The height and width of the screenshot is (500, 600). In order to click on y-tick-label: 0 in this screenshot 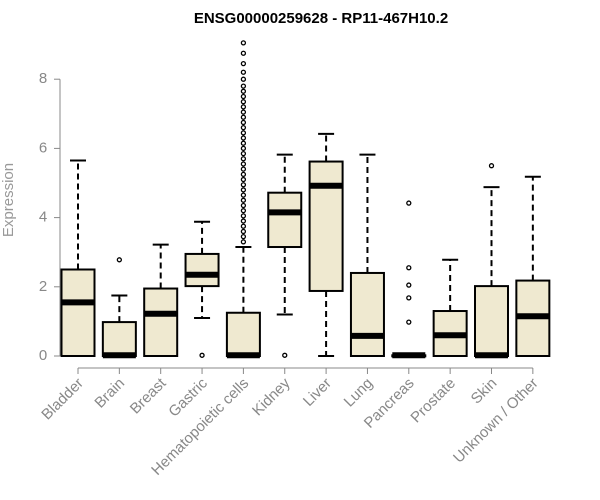, I will do `click(43, 355)`.